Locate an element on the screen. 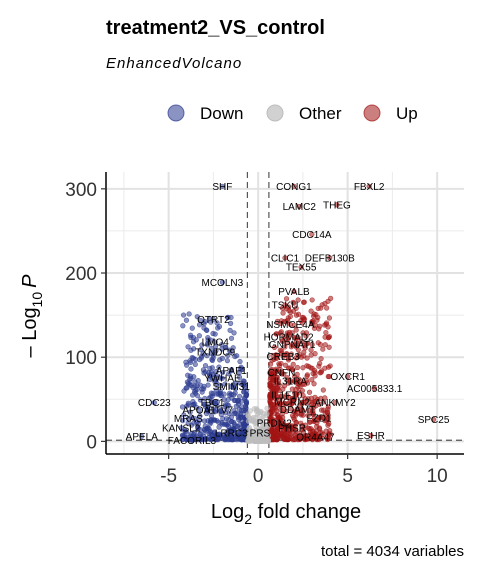 Image resolution: width=480 pixels, height=576 pixels. x-axis-title-rest: fold change is located at coordinates (306, 512).